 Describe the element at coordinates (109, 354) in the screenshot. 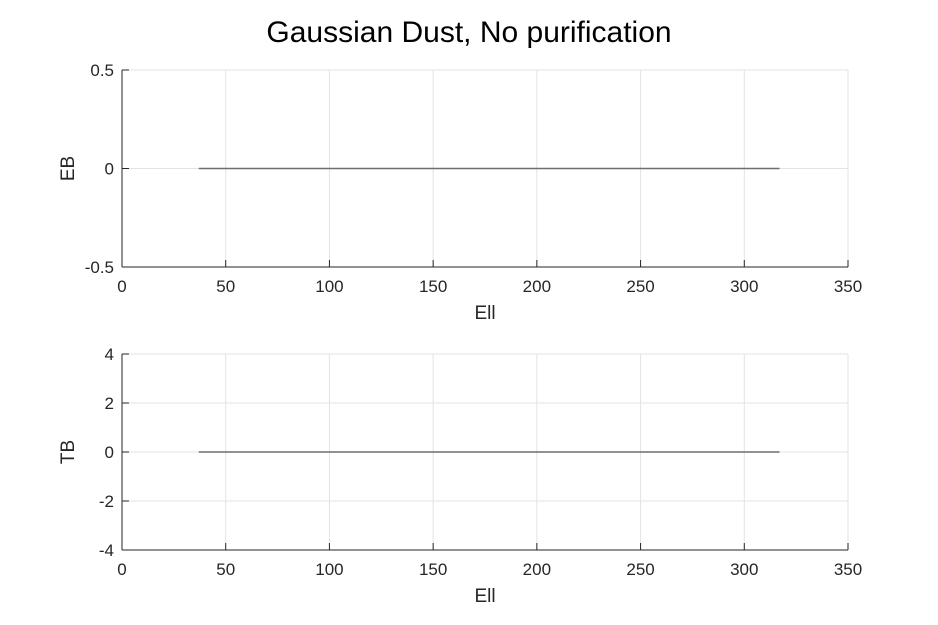

I see `y-tick-label: 4` at that location.